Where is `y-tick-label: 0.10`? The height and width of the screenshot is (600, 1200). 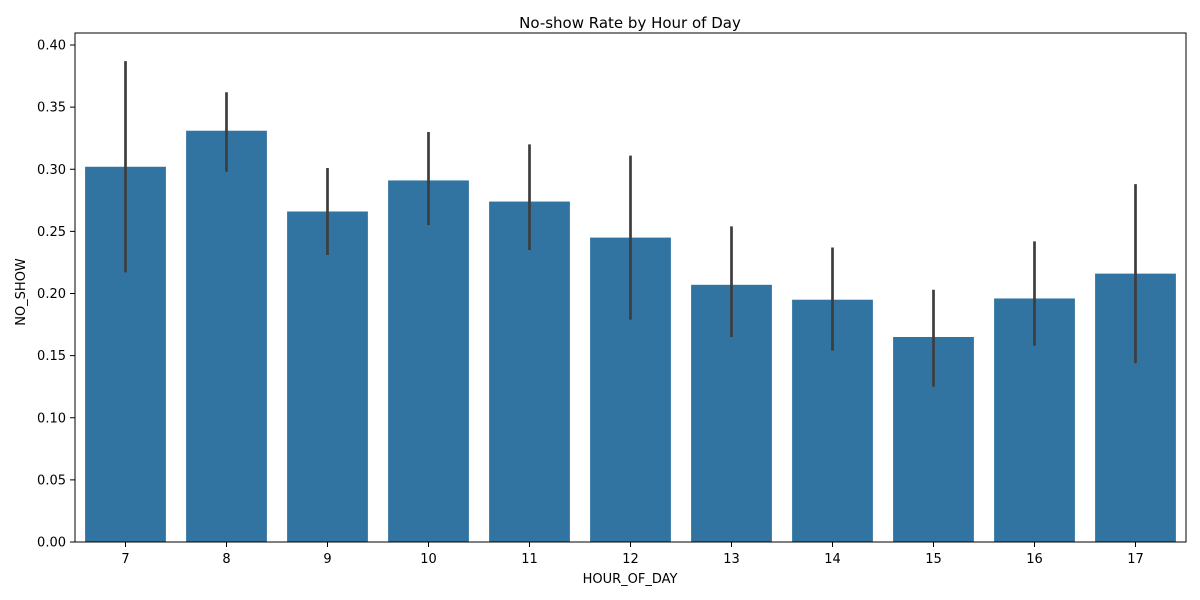 y-tick-label: 0.10 is located at coordinates (51, 418).